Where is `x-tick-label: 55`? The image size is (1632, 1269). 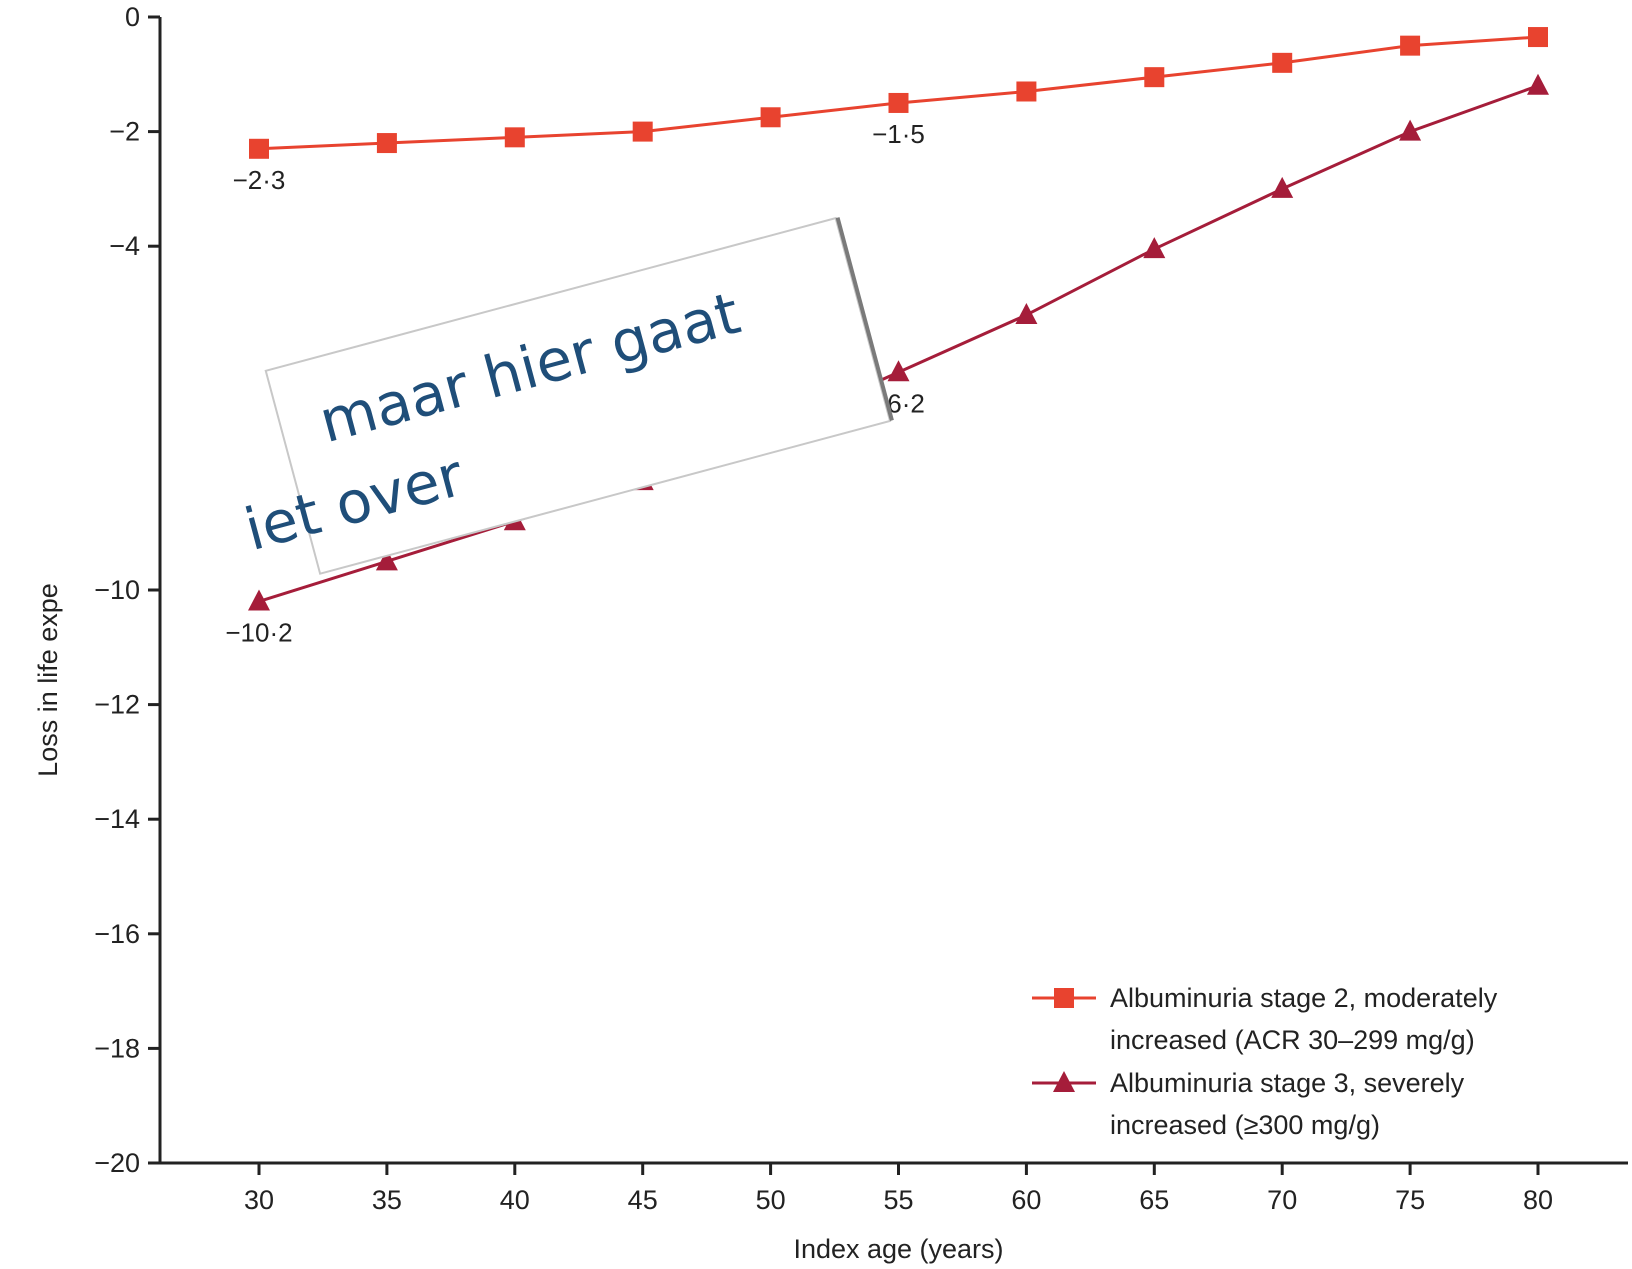
x-tick-label: 55 is located at coordinates (898, 1200).